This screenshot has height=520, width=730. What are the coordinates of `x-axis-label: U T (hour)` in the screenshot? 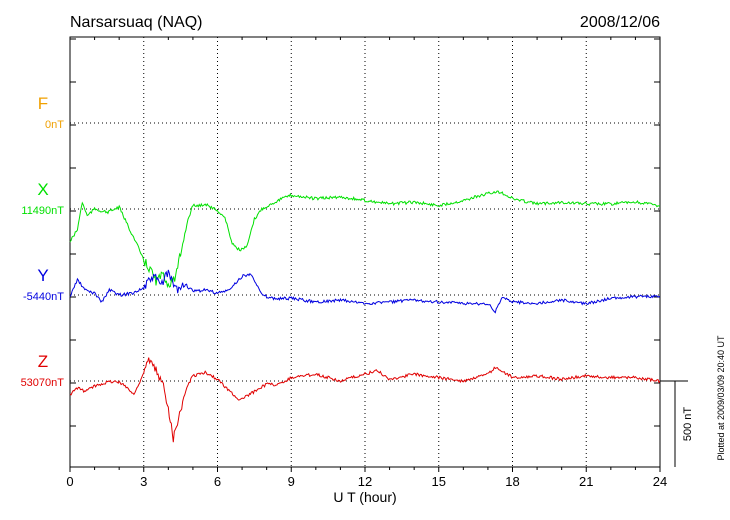 It's located at (364, 497).